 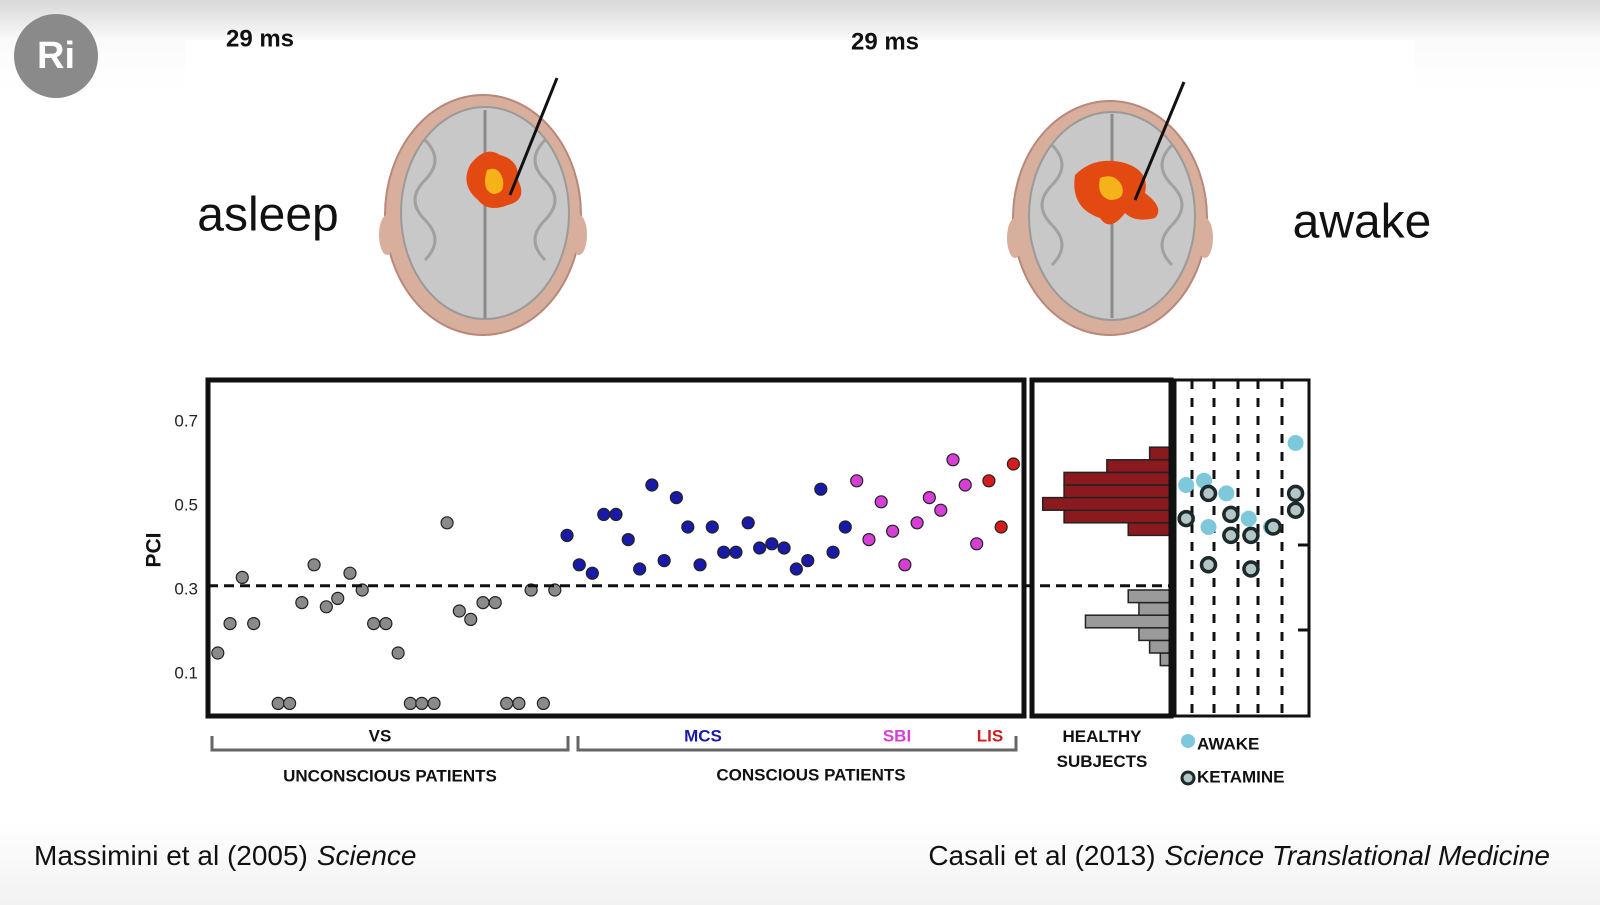 I want to click on brain-asleep, so click(x=483, y=206).